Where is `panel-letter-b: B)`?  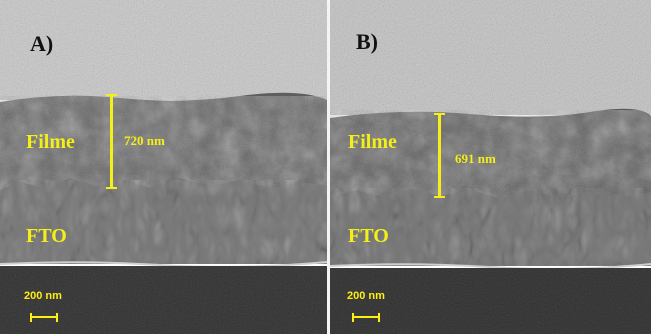 panel-letter-b: B) is located at coordinates (367, 41).